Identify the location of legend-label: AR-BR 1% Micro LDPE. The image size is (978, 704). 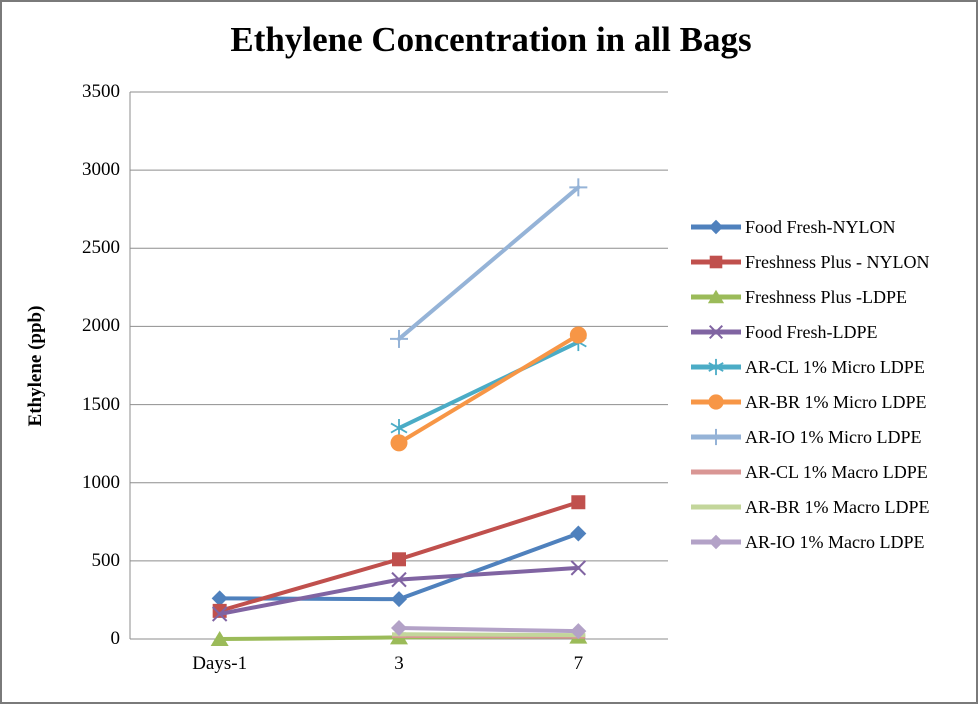
(836, 401).